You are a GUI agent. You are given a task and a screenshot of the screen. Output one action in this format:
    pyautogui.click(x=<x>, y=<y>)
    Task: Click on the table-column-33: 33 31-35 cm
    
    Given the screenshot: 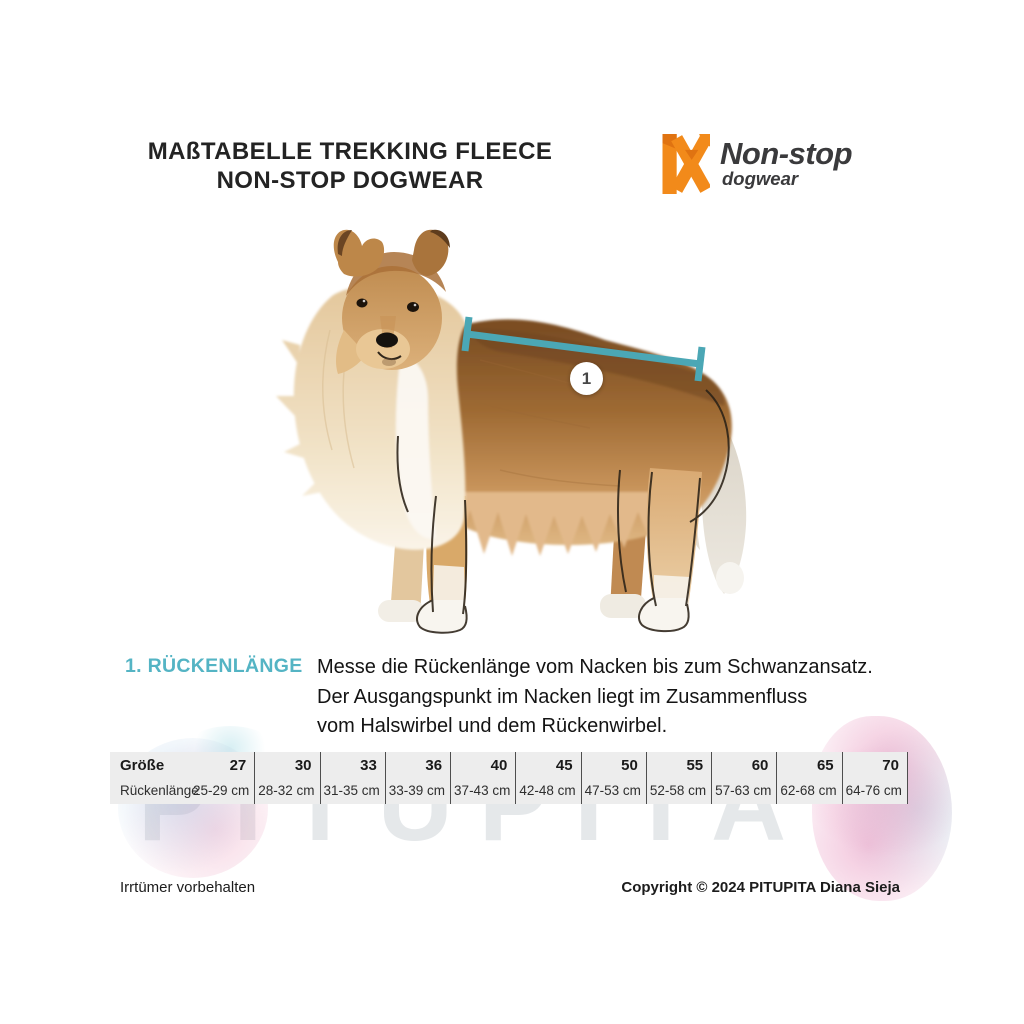 What is the action you would take?
    pyautogui.click(x=353, y=778)
    